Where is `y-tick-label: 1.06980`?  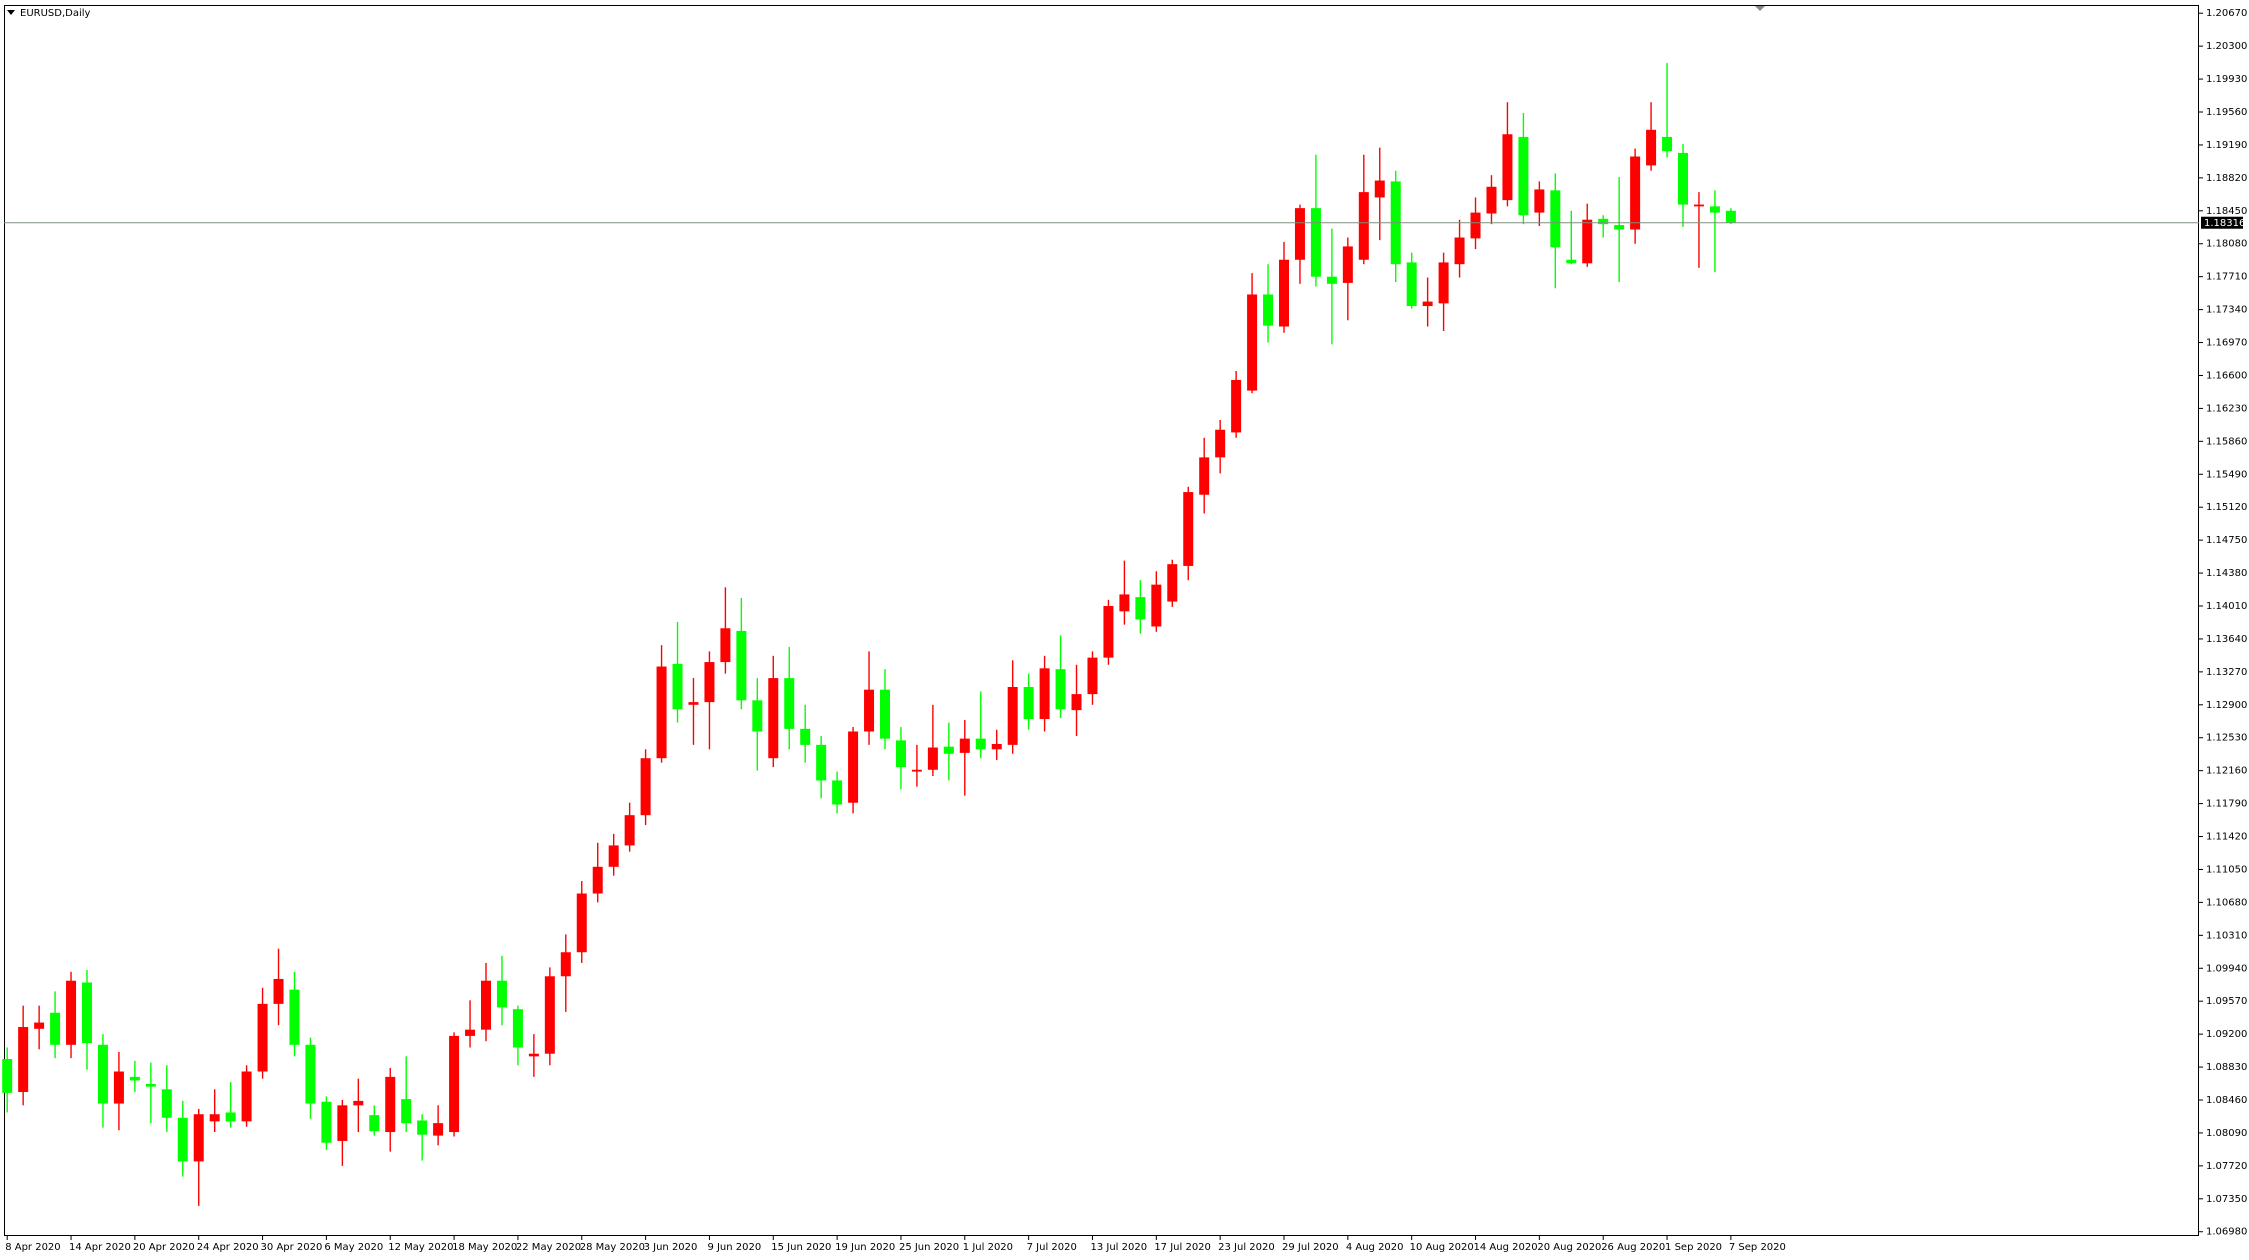 y-tick-label: 1.06980 is located at coordinates (2226, 1232).